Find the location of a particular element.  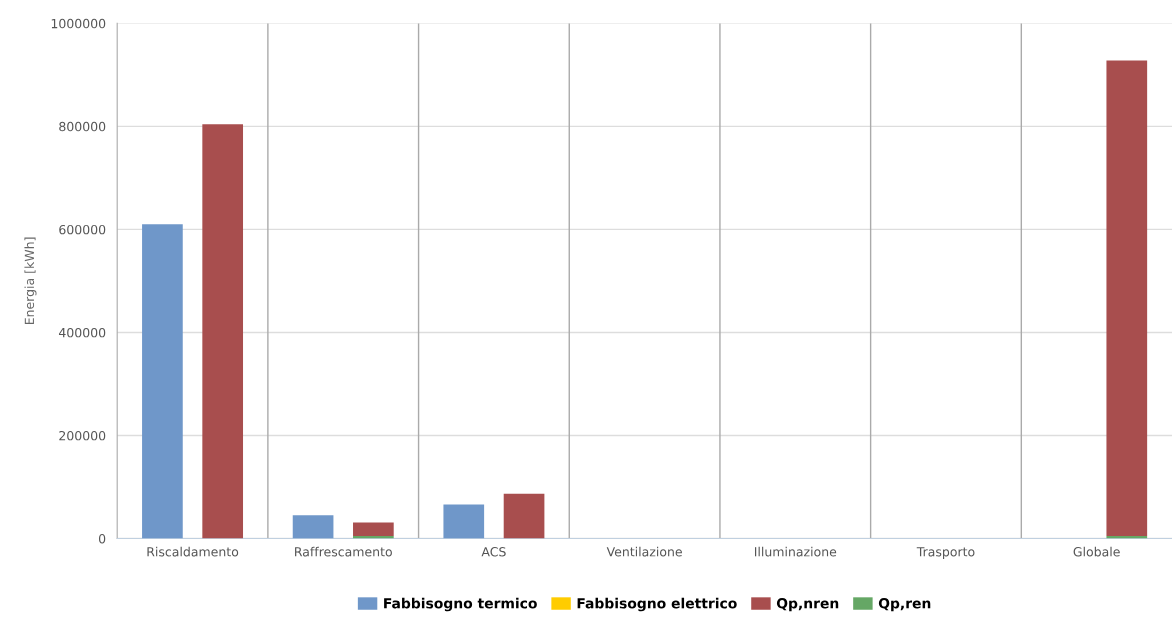

y-axis-title: Energia [kWh] is located at coordinates (30, 281).